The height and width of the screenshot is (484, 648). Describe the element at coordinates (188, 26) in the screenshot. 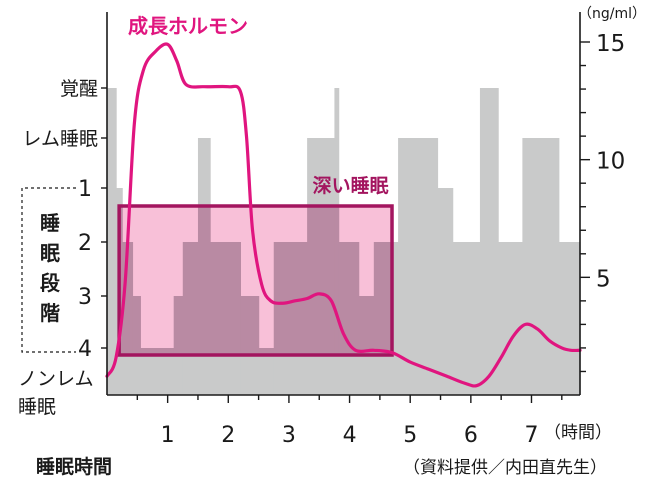

I see `growth-hormone-label: 成長ホルモン` at that location.